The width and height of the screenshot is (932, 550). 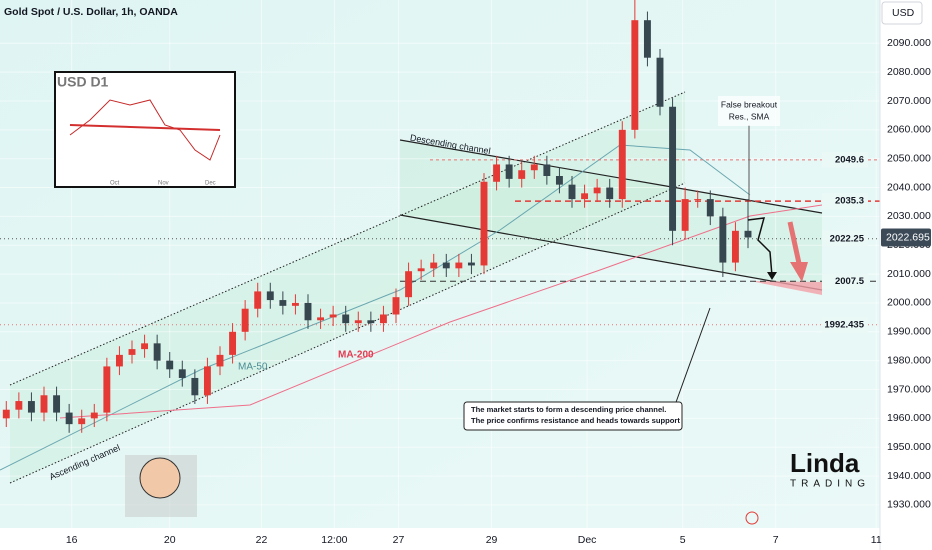 What do you see at coordinates (844, 324) in the screenshot?
I see `level-label: 1992.435` at bounding box center [844, 324].